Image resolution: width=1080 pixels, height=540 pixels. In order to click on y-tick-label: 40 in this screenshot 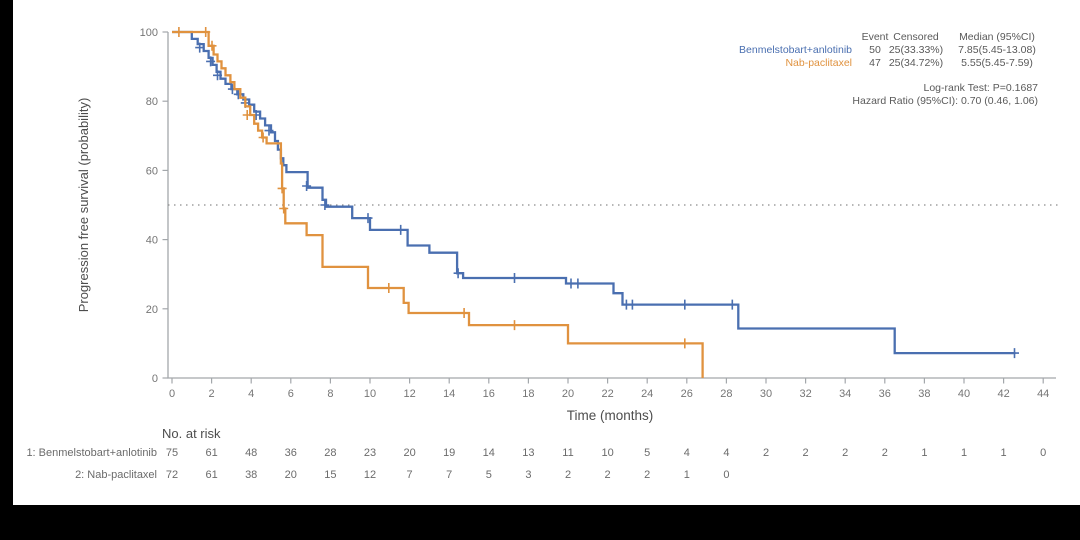, I will do `click(152, 241)`.